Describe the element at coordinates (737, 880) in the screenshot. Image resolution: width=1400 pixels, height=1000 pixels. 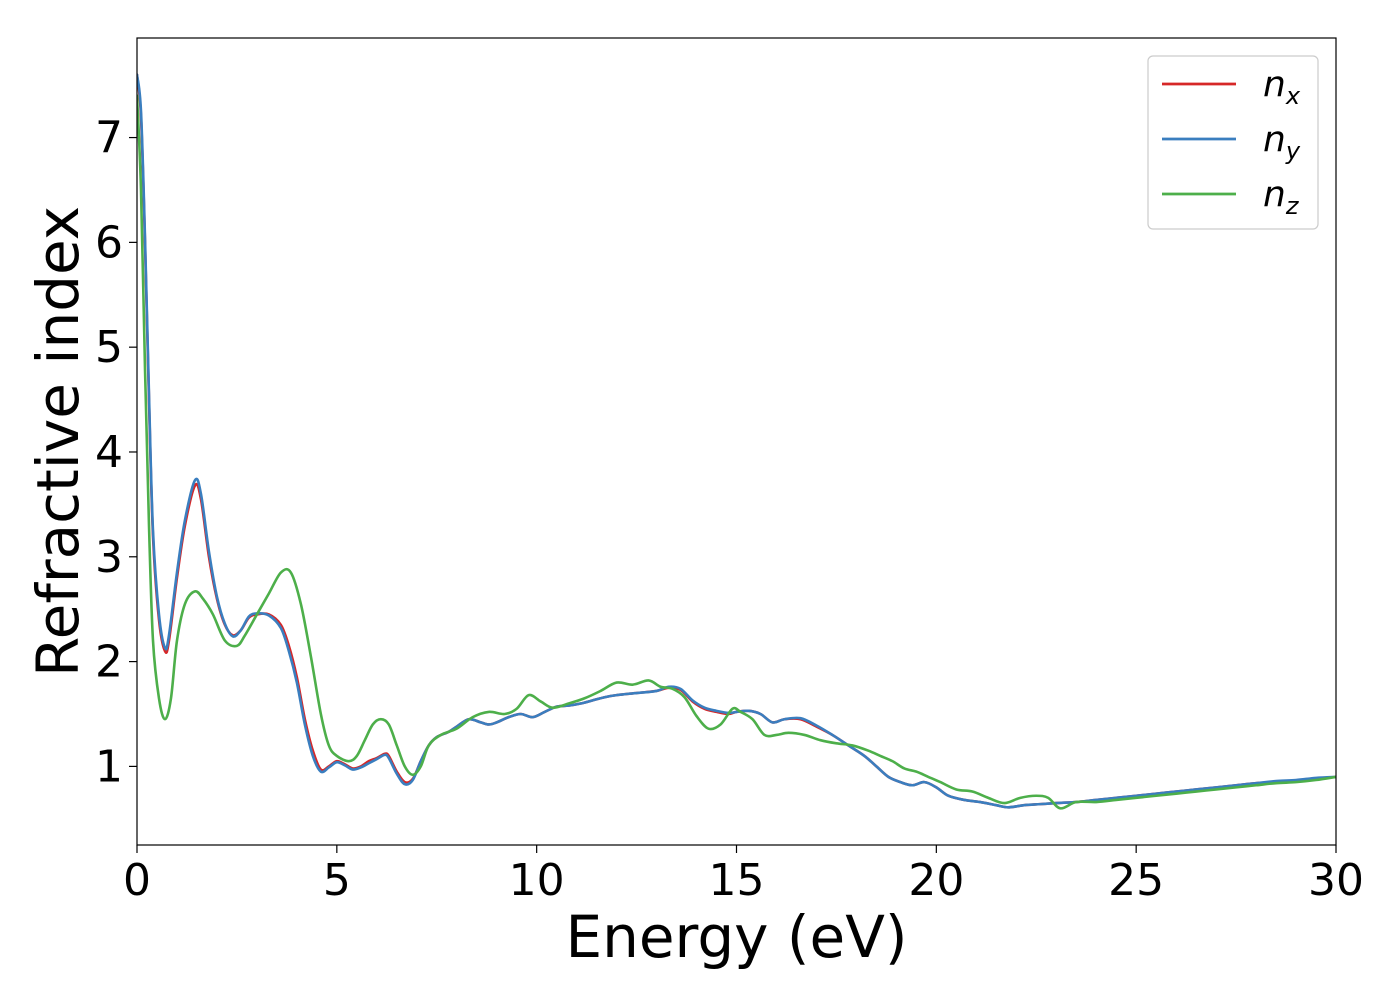
I see `x-tick-label: 15` at that location.